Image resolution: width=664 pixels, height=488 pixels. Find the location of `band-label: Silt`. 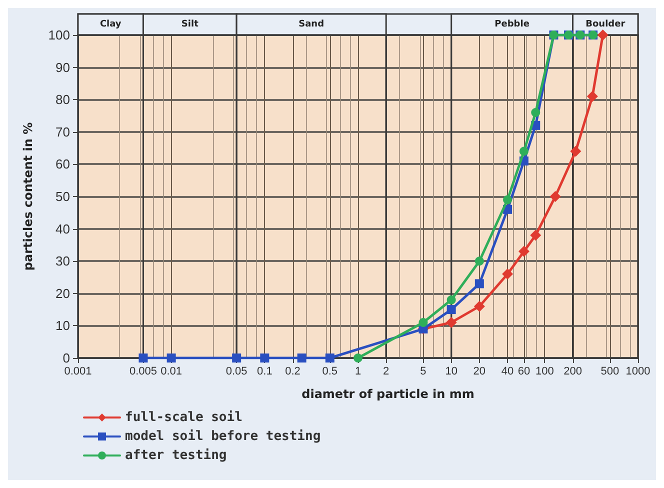

band-label: Silt is located at coordinates (190, 25).